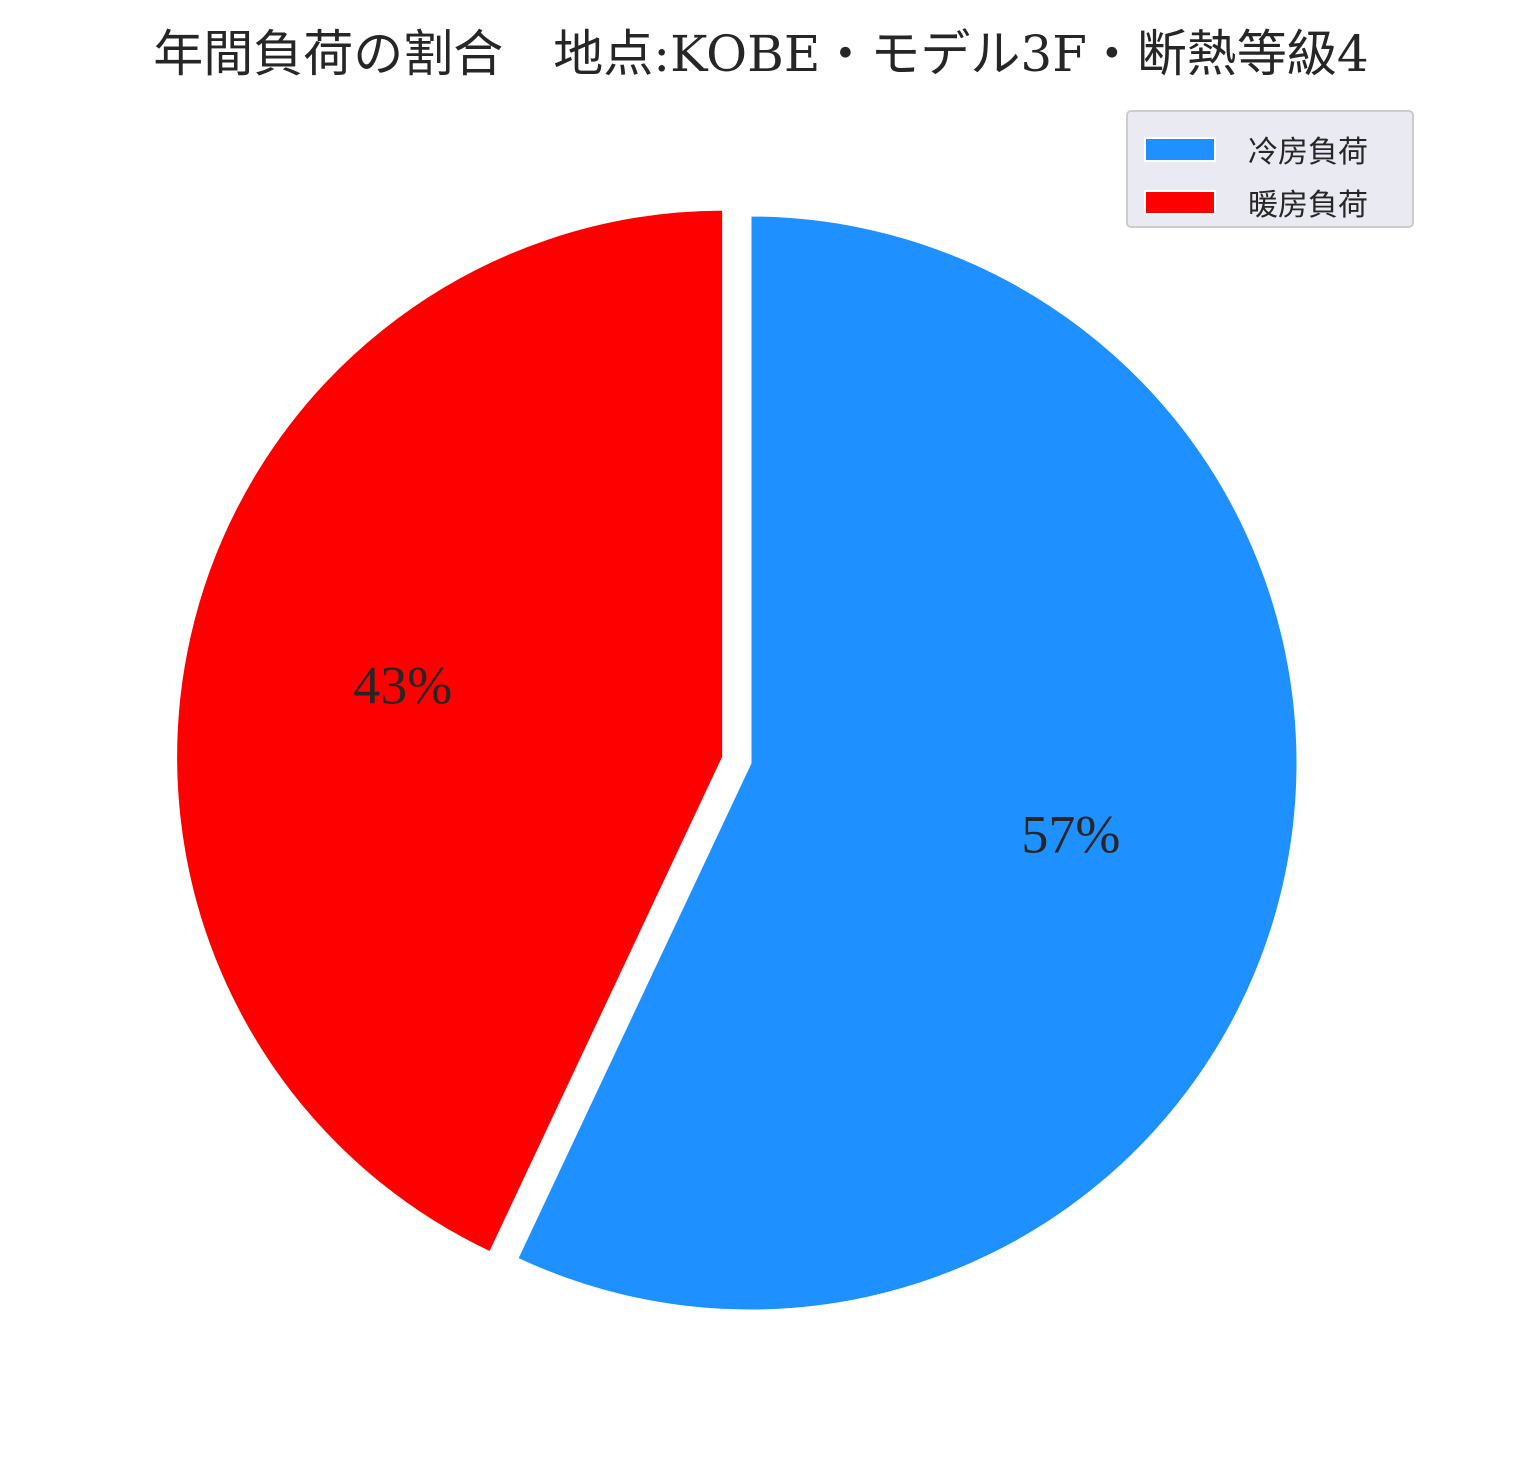  I want to click on legend-item-heating: 暖房負荷, so click(1256, 202).